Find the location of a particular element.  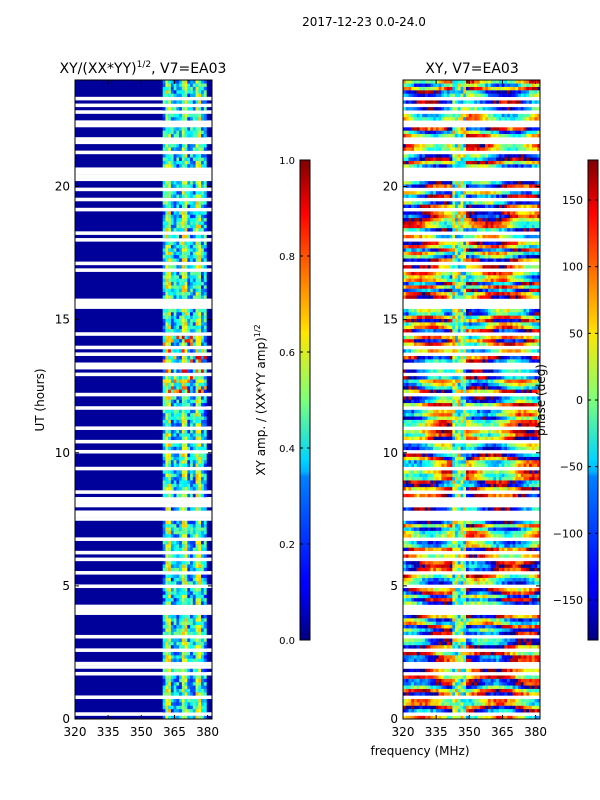

x-tick-label: 380 is located at coordinates (207, 732).